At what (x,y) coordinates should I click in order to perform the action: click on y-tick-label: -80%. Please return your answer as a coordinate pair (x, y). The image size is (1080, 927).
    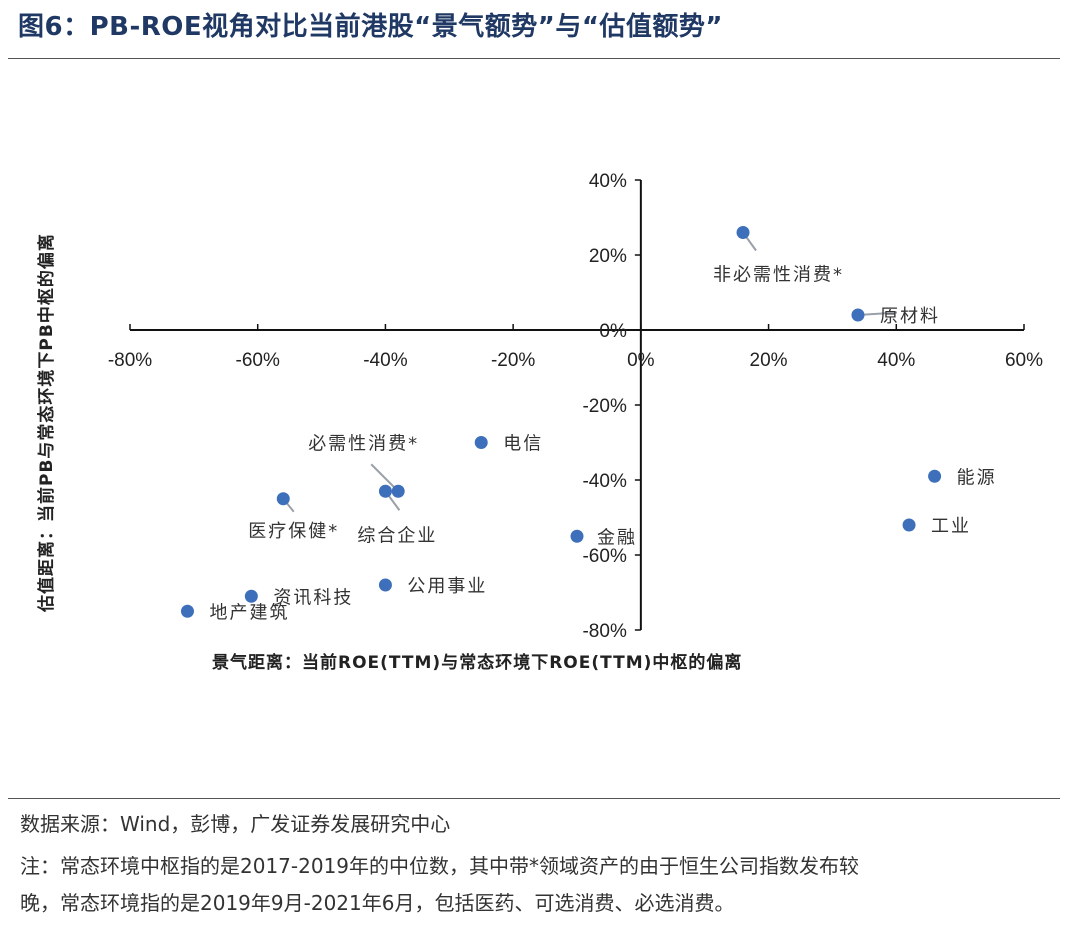
    Looking at the image, I should click on (604, 631).